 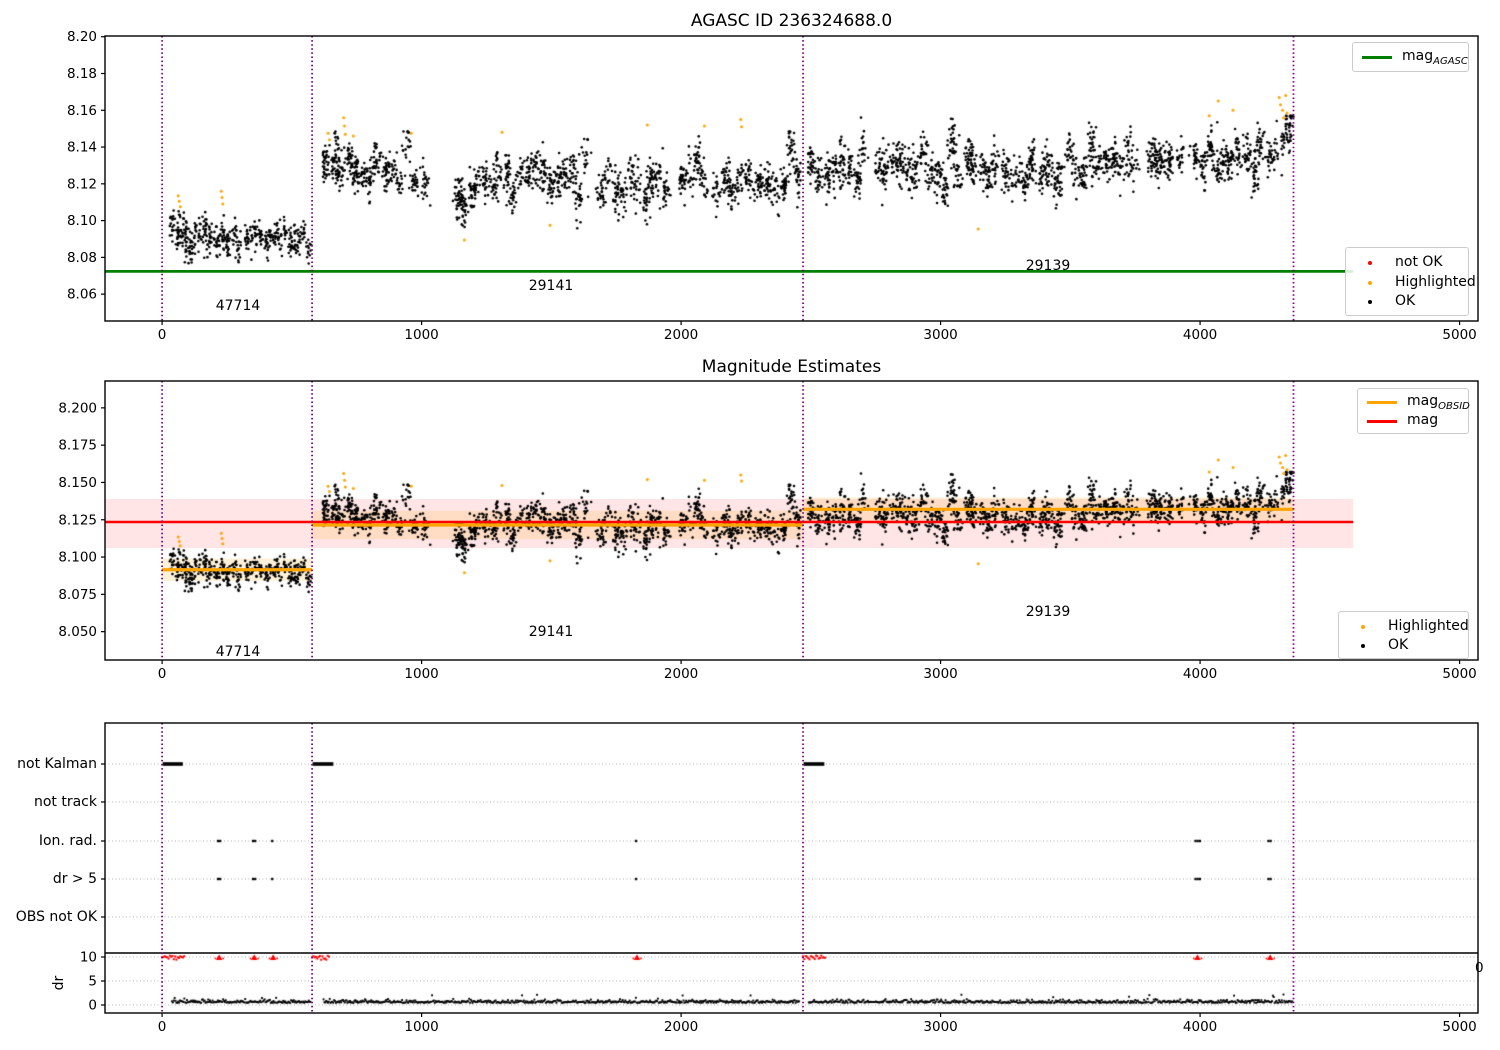 I want to click on obsid-annotation-47714-middle: 47714, so click(x=238, y=652).